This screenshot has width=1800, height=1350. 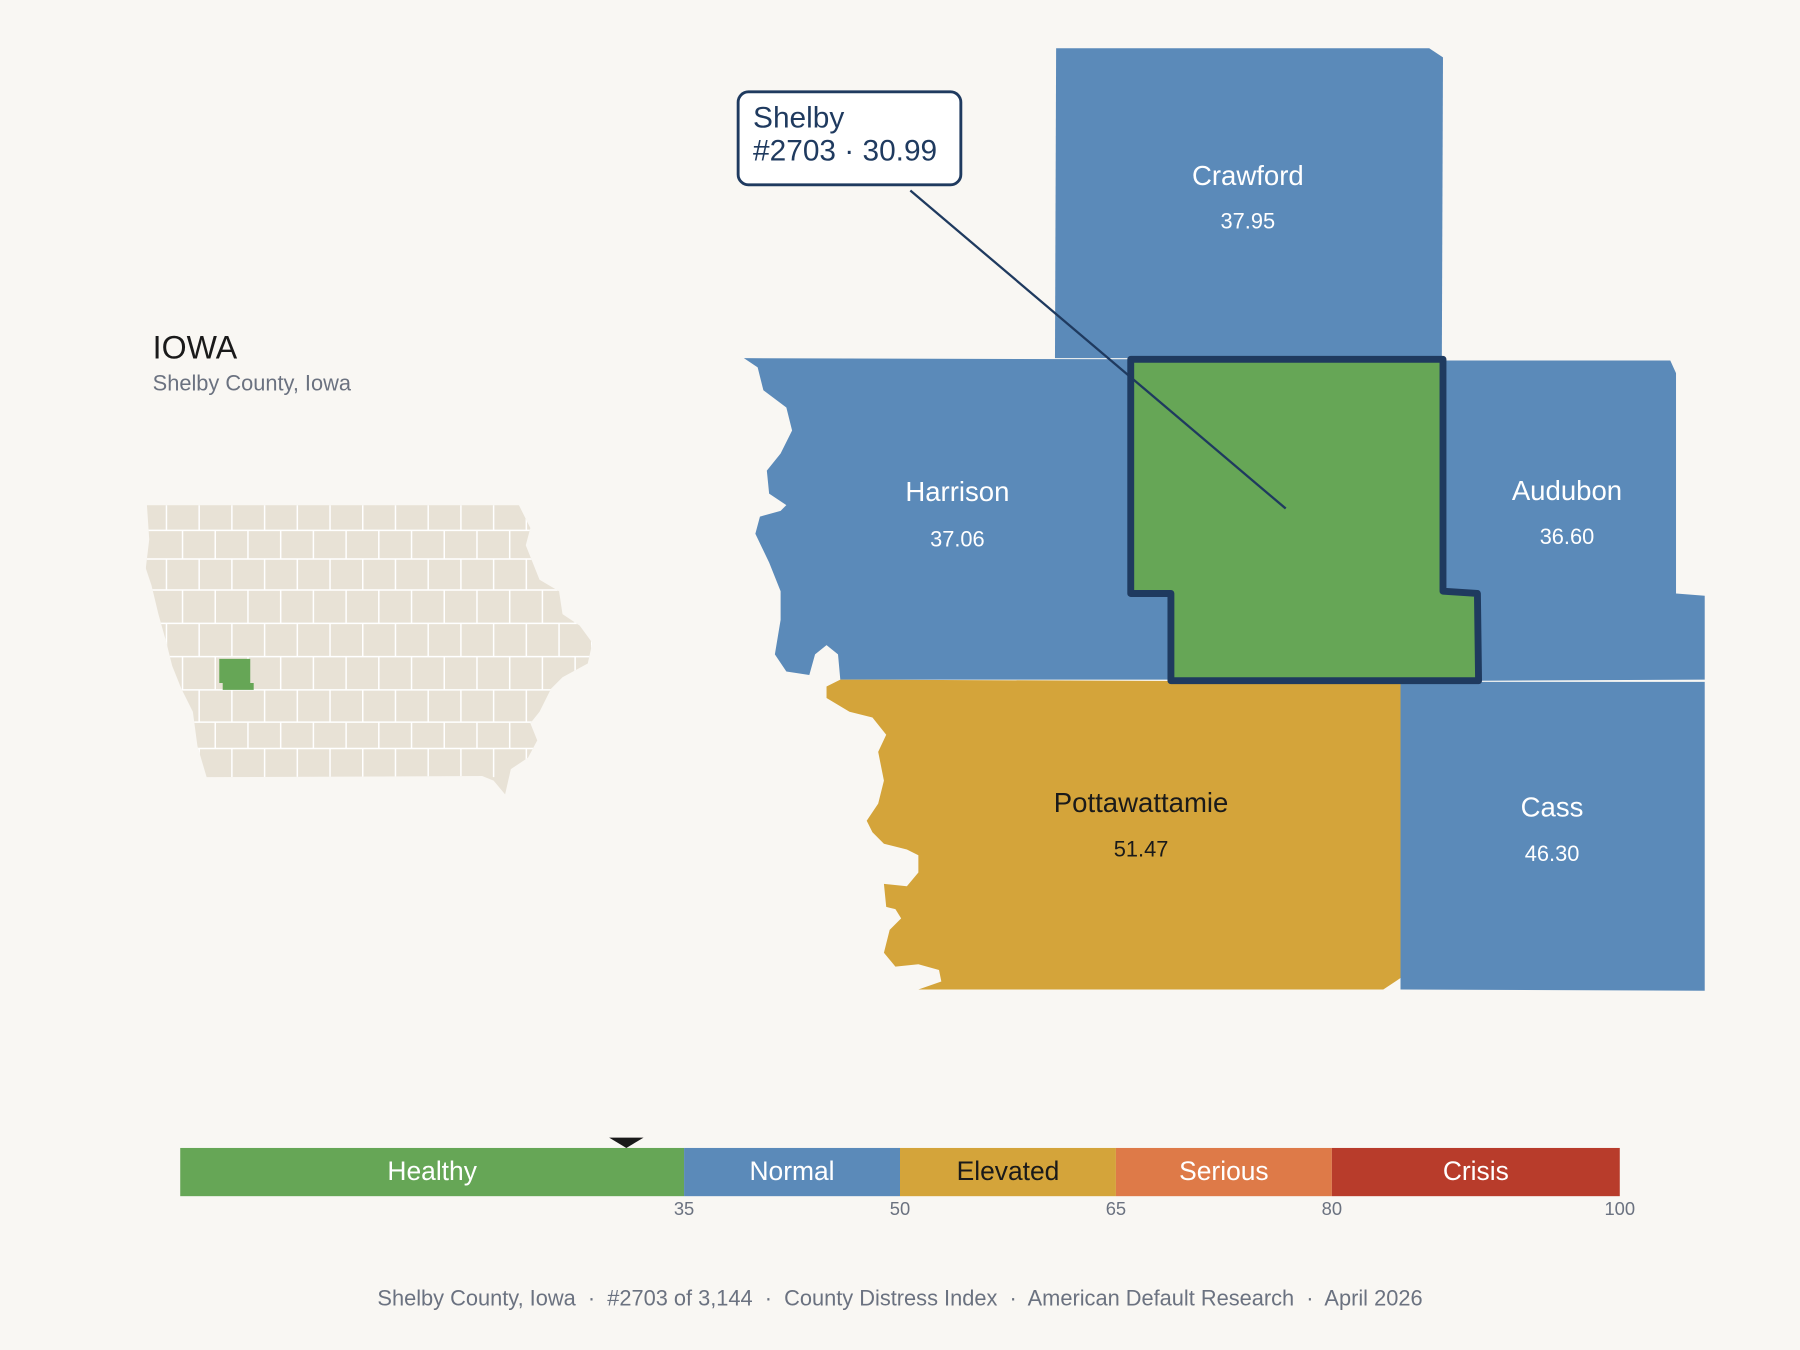 I want to click on score-marker, so click(x=626, y=1142).